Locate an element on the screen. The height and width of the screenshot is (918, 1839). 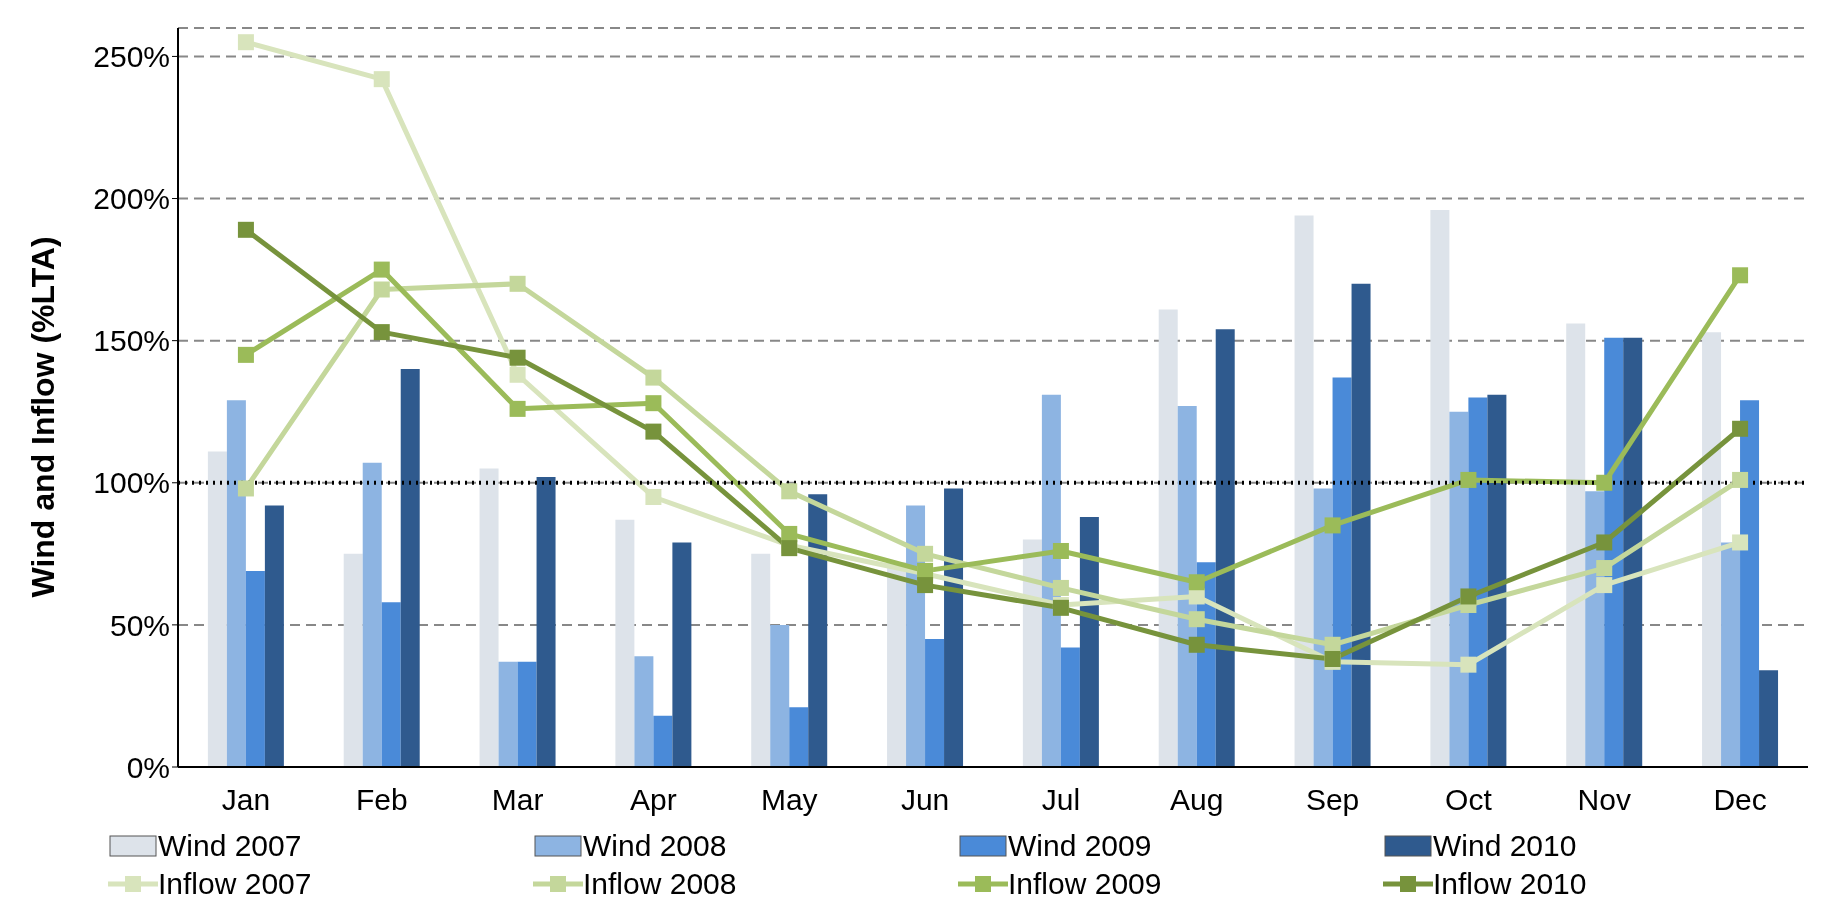
x-tick-label: Jul is located at coordinates (1061, 800).